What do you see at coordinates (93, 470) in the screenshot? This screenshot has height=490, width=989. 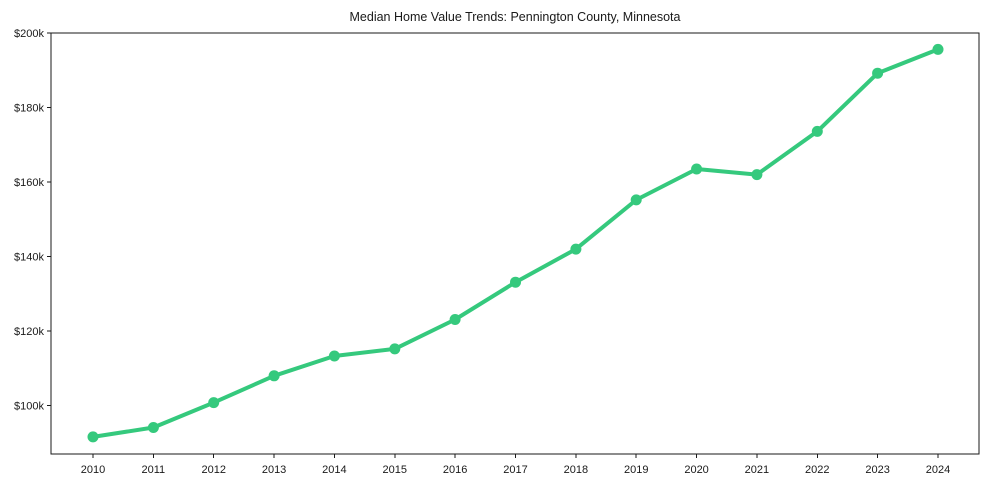 I see `x-tick-label: 2010` at bounding box center [93, 470].